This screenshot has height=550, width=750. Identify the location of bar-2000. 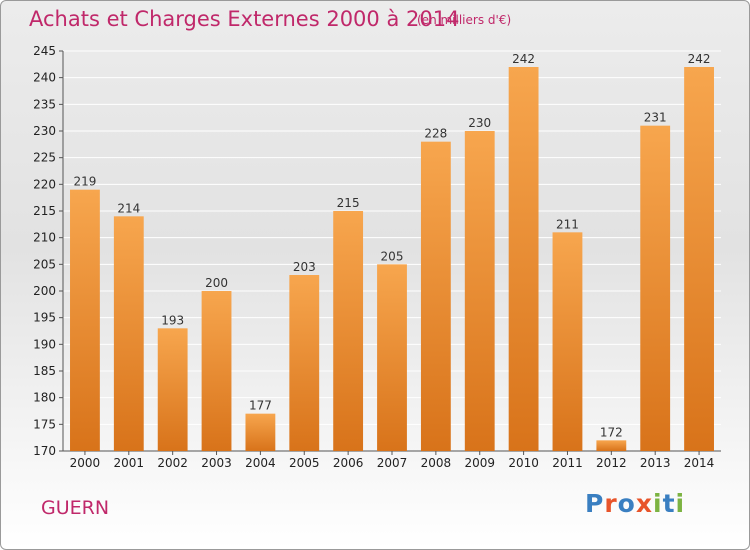
(85, 320).